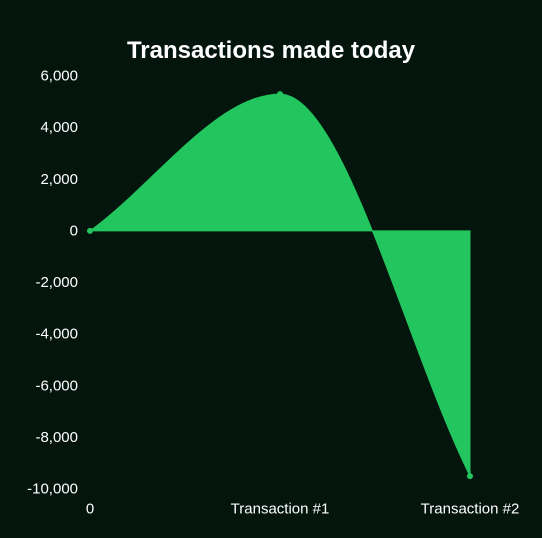 The height and width of the screenshot is (538, 542). Describe the element at coordinates (59, 76) in the screenshot. I see `y-tick-label: 6,000` at that location.